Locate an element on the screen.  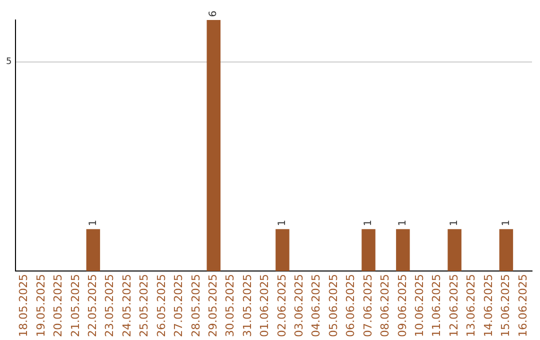
x-tick-label: 16.06.2025 is located at coordinates (523, 306).